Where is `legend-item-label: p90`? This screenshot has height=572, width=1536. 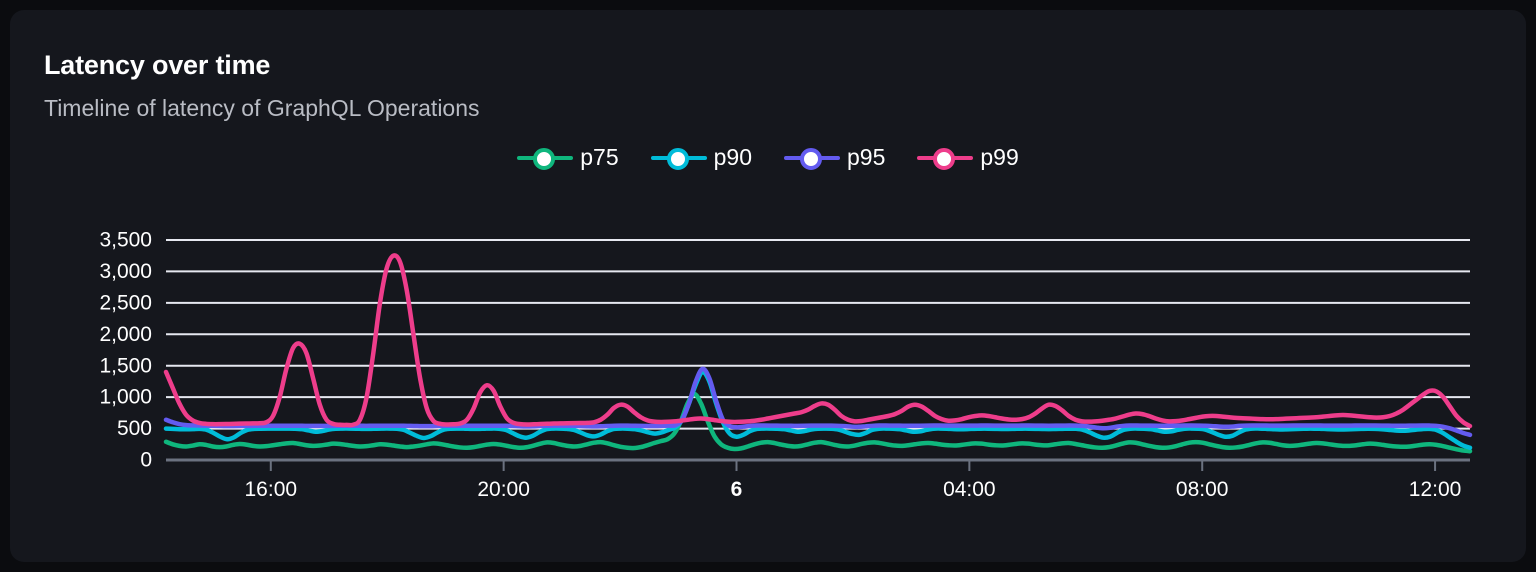
legend-item-label: p90 is located at coordinates (732, 157).